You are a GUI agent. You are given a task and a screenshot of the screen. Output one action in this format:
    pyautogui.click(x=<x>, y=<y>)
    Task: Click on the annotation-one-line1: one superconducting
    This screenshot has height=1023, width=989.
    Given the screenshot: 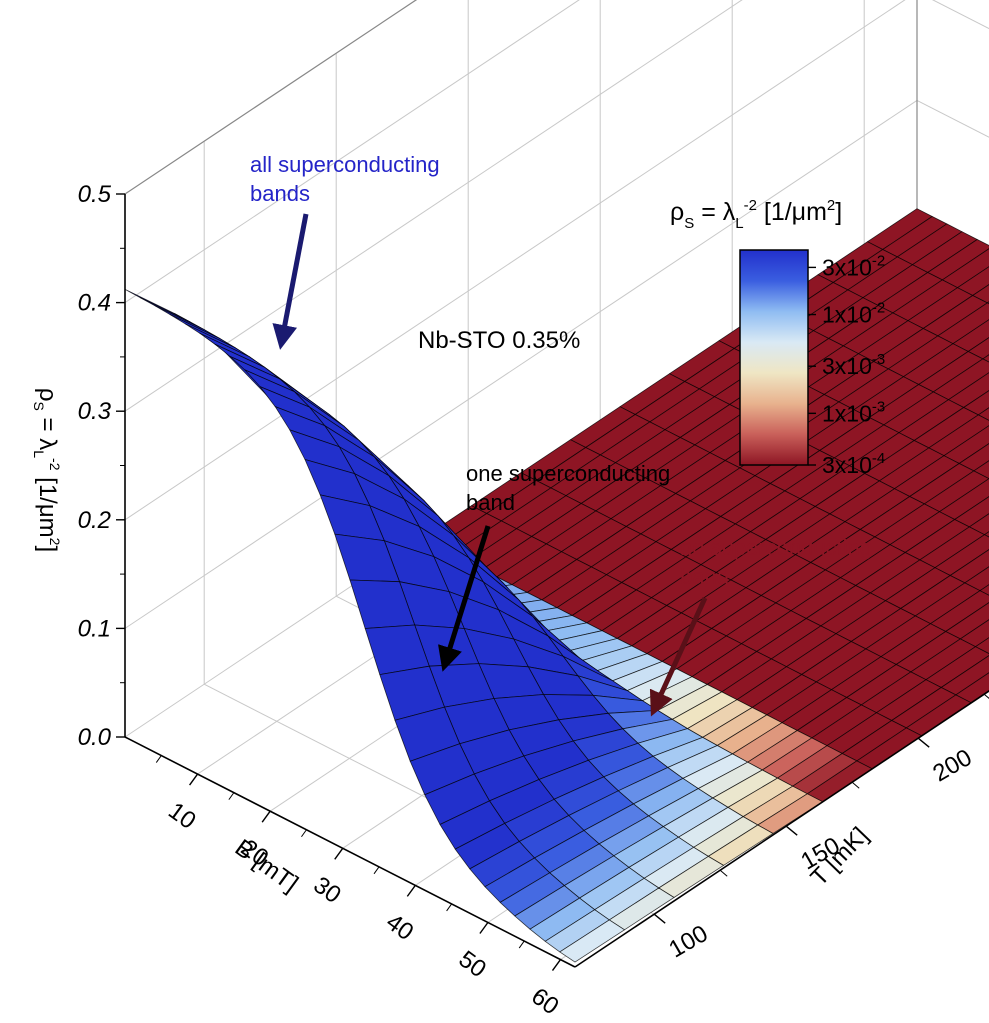 What is the action you would take?
    pyautogui.click(x=568, y=473)
    